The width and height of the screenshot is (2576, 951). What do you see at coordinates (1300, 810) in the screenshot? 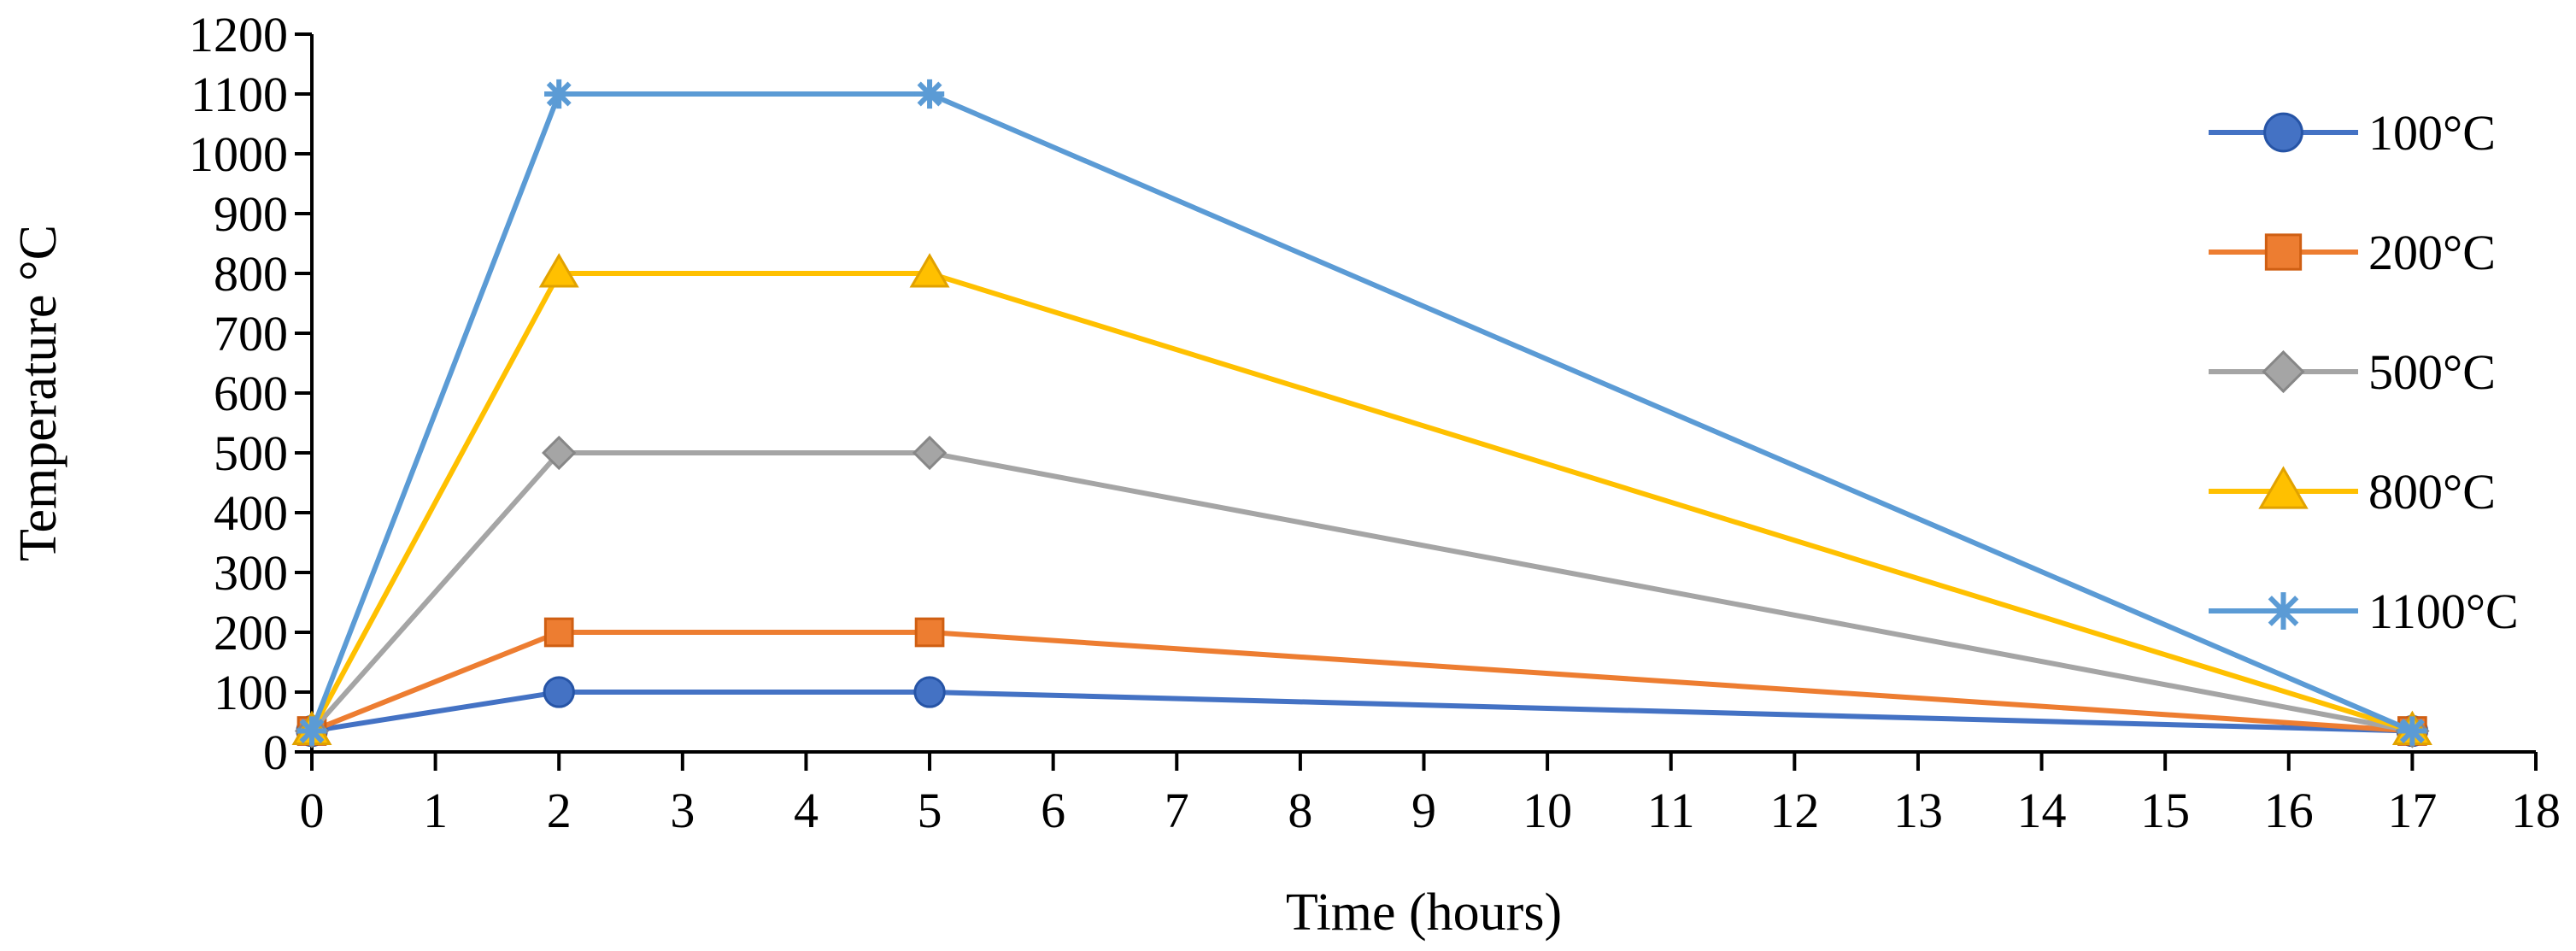
I see `x-tick-label: 8` at bounding box center [1300, 810].